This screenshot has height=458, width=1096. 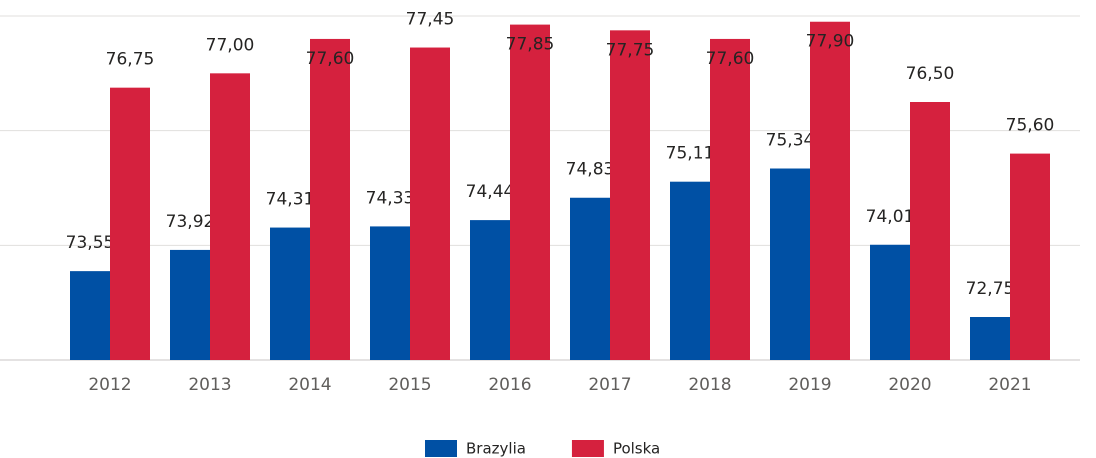 What do you see at coordinates (309, 385) in the screenshot?
I see `x-tick-label: 2014` at bounding box center [309, 385].